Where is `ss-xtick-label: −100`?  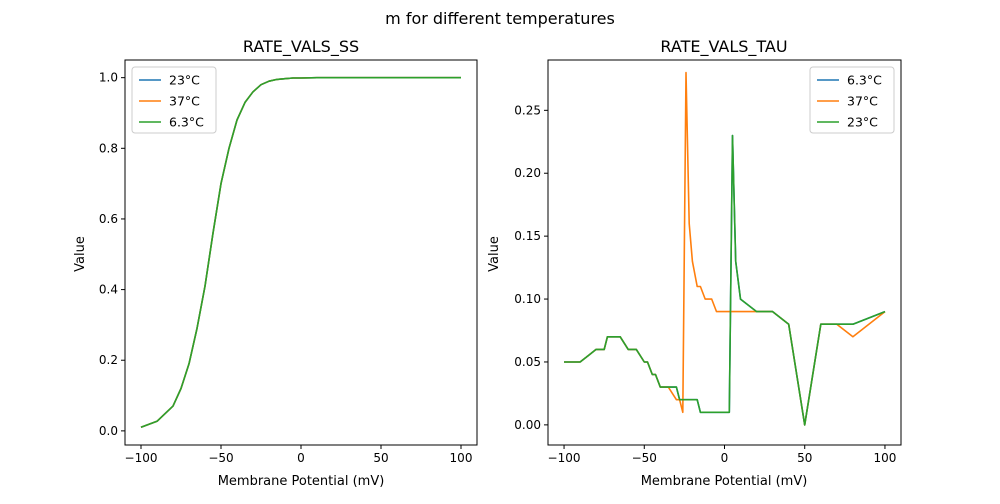
ss-xtick-label: −100 is located at coordinates (141, 458).